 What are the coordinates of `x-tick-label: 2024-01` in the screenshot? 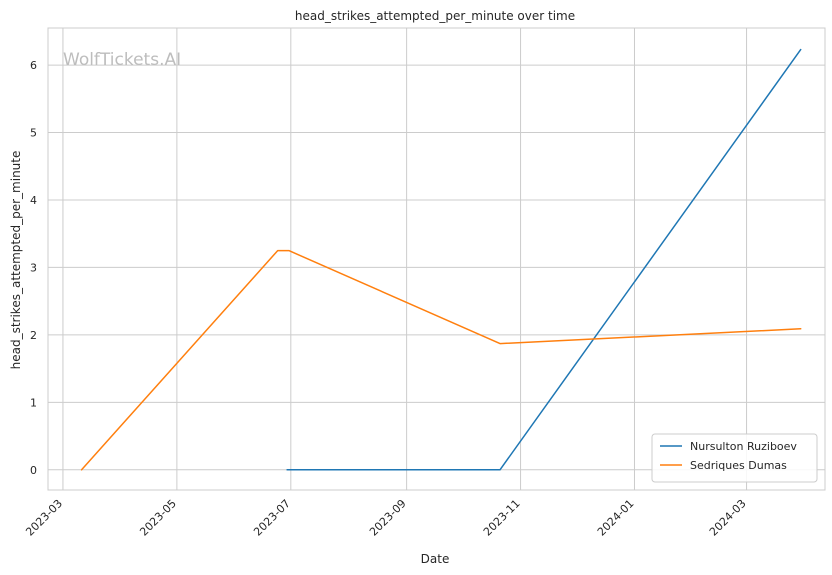 It's located at (616, 518).